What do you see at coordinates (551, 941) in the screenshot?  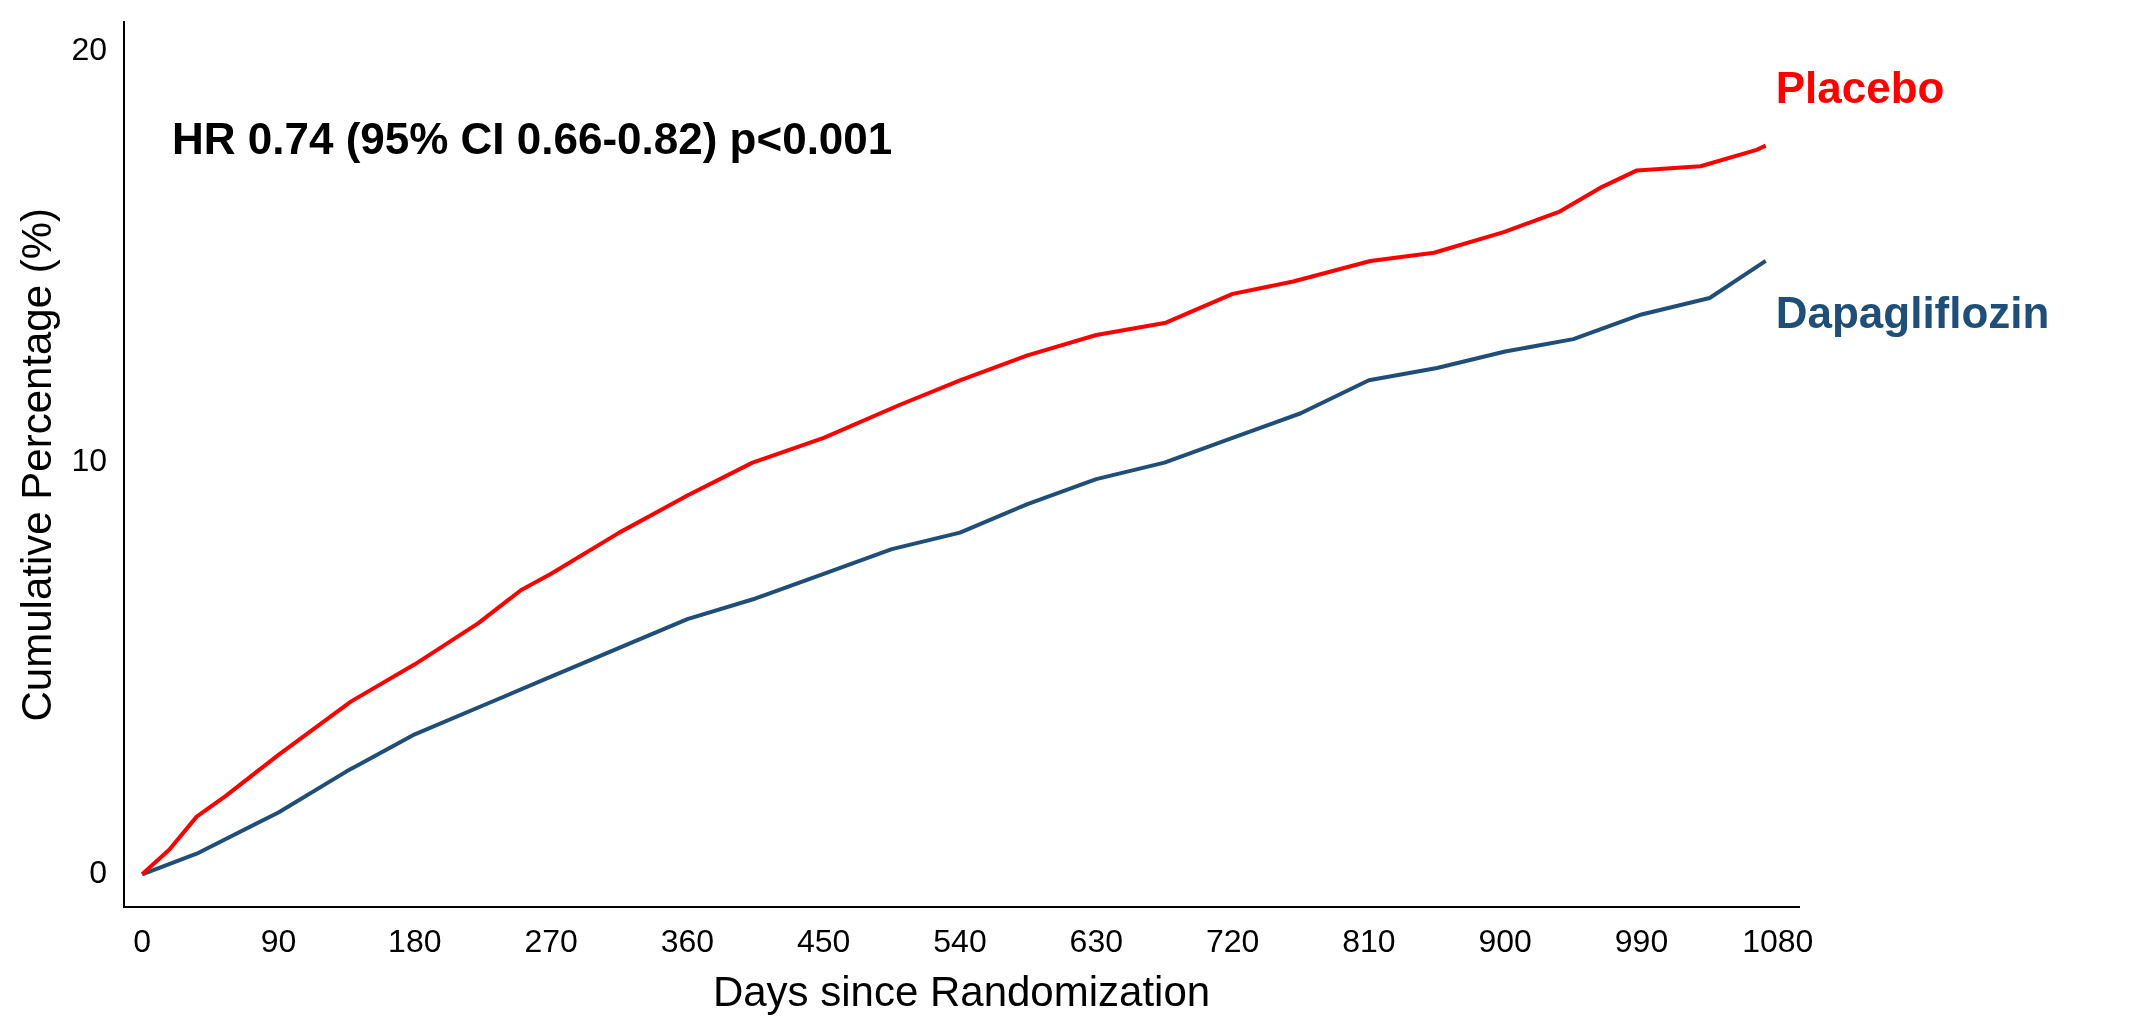 I see `x-tick-label: 270` at bounding box center [551, 941].